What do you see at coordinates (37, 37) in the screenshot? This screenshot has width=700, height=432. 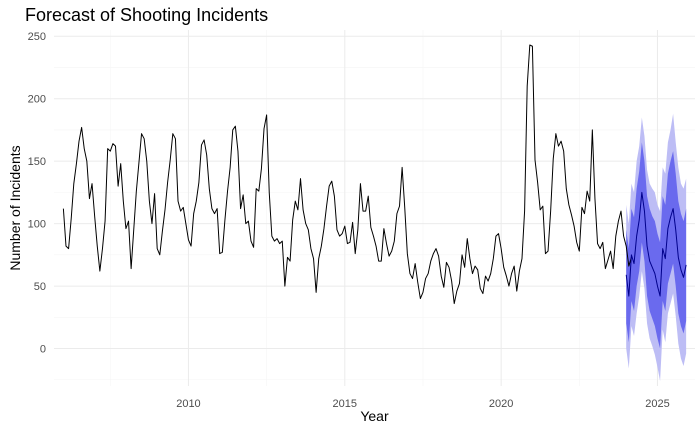 I see `y-tick-label: 250` at bounding box center [37, 37].